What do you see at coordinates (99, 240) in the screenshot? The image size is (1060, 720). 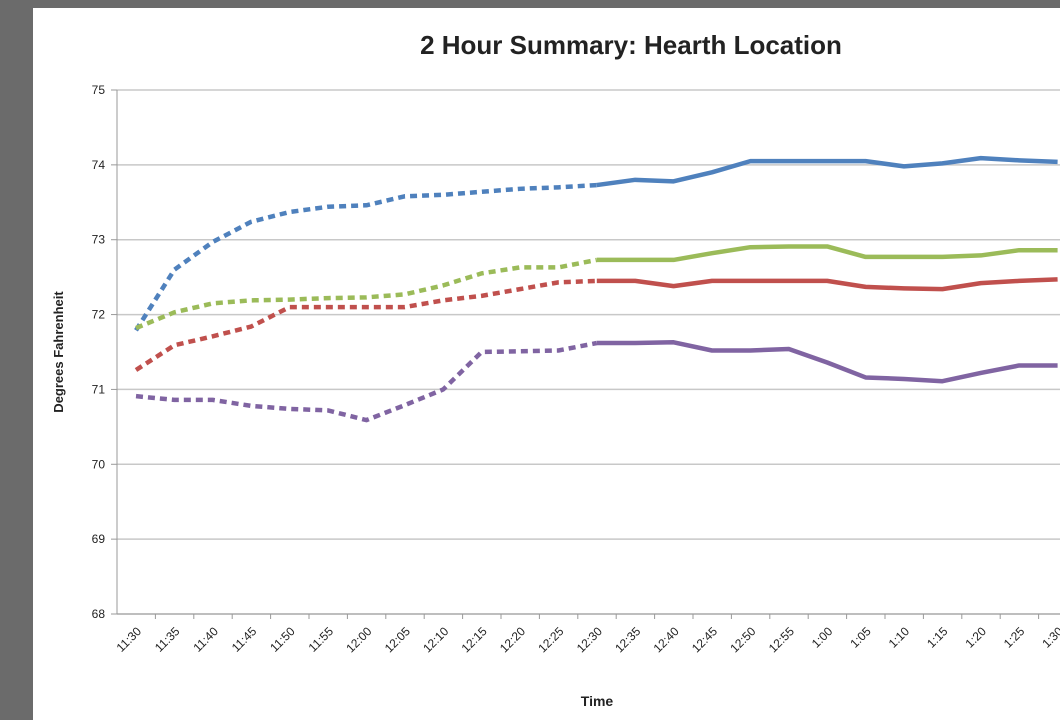 I see `y-tick-label: 73` at bounding box center [99, 240].